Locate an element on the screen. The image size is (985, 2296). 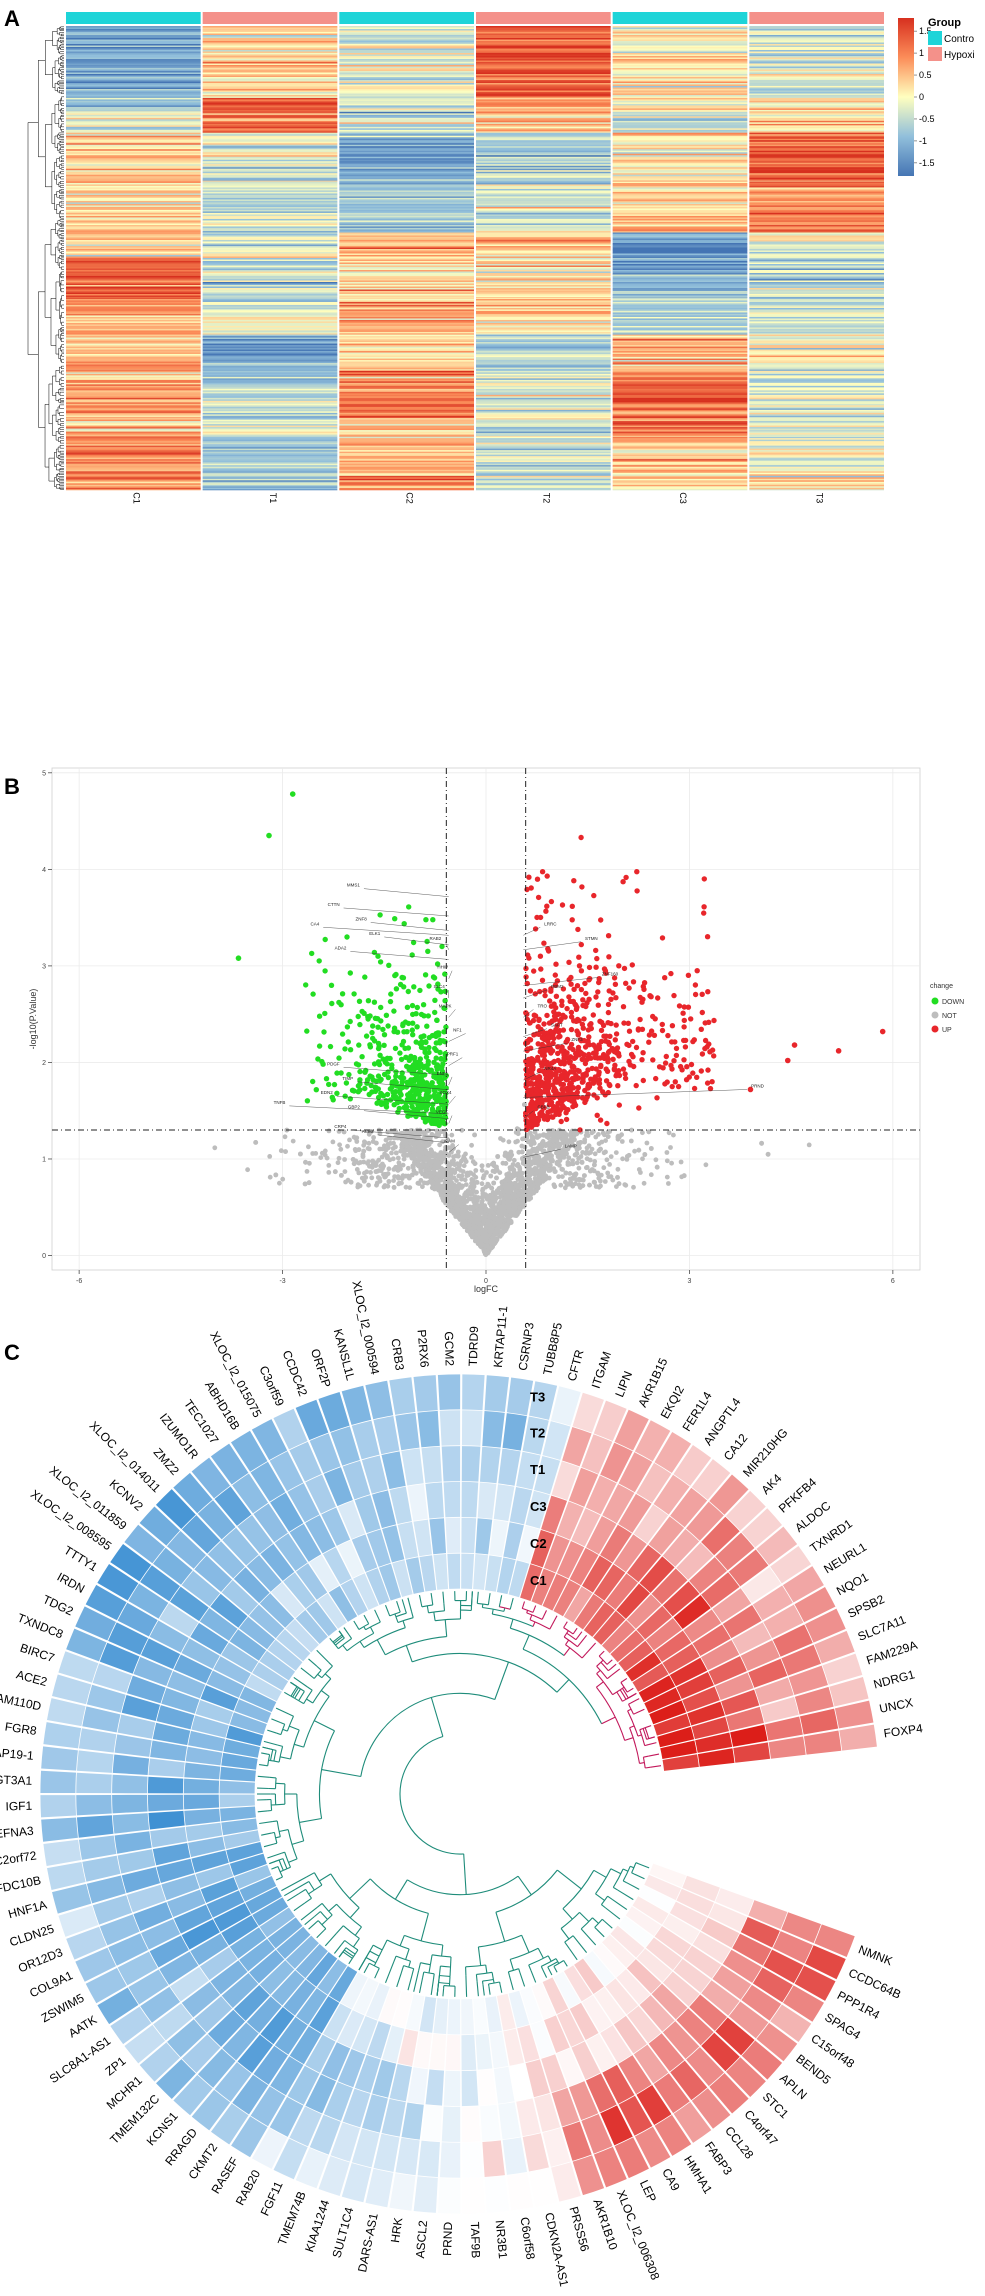
colorbar-tick-label: 0 is located at coordinates (921, 97).